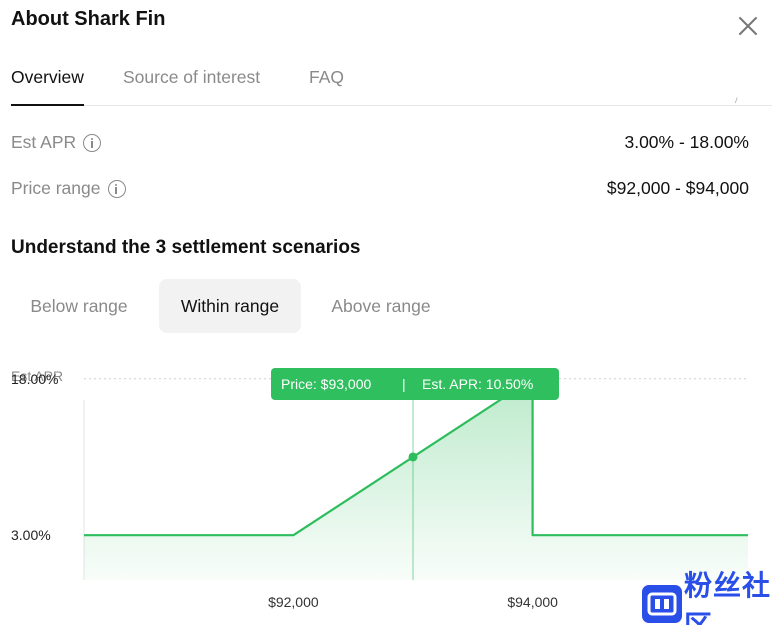 The width and height of the screenshot is (772, 625). What do you see at coordinates (686, 142) in the screenshot?
I see `est-apr-value: 3.00% - 18.00%` at bounding box center [686, 142].